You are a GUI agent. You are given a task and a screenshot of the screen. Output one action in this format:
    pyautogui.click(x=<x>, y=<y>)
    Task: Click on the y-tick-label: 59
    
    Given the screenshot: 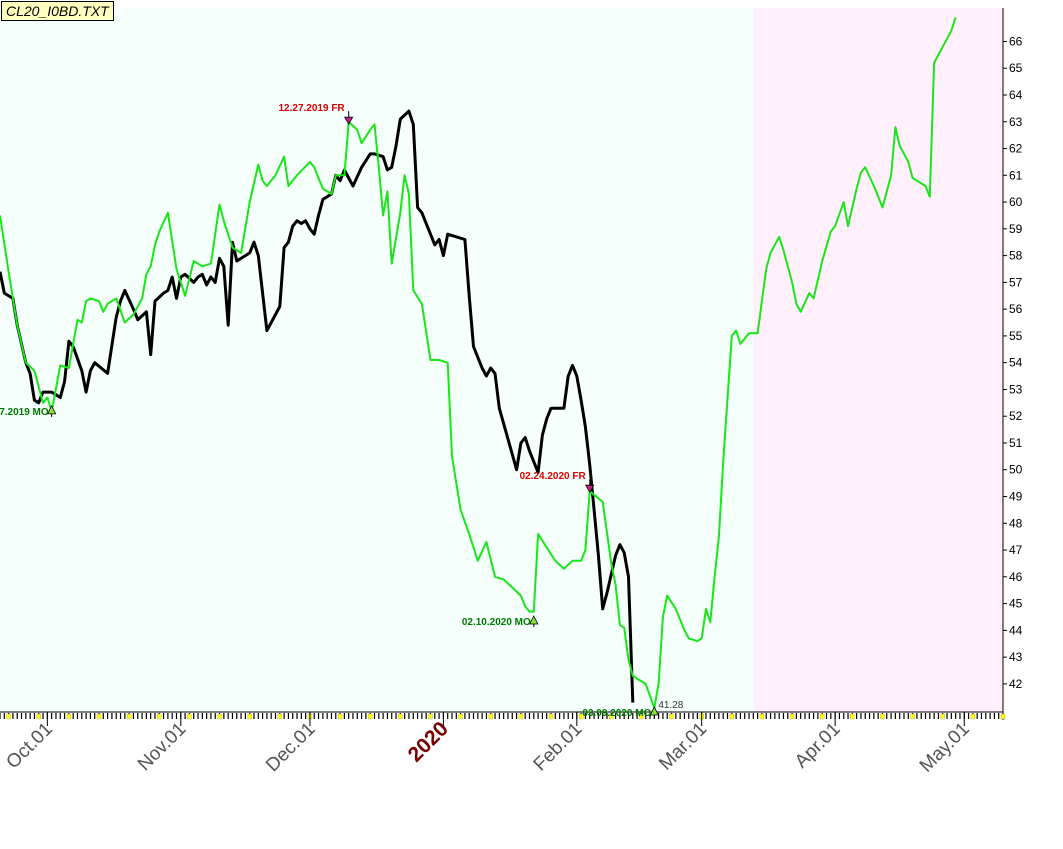 What is the action you would take?
    pyautogui.click(x=1016, y=229)
    